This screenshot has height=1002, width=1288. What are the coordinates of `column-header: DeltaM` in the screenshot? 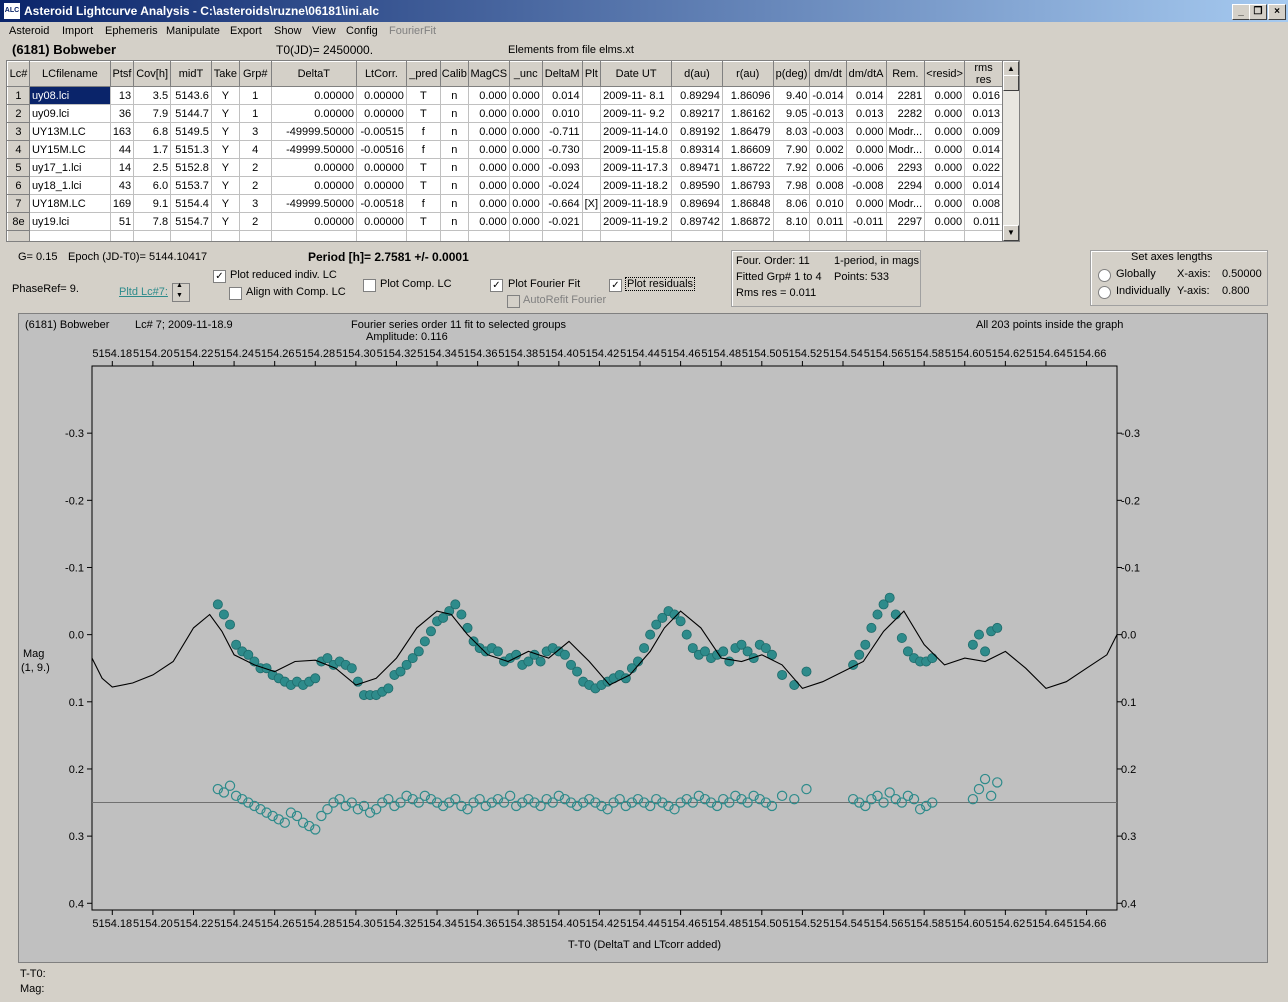 It's located at (562, 74).